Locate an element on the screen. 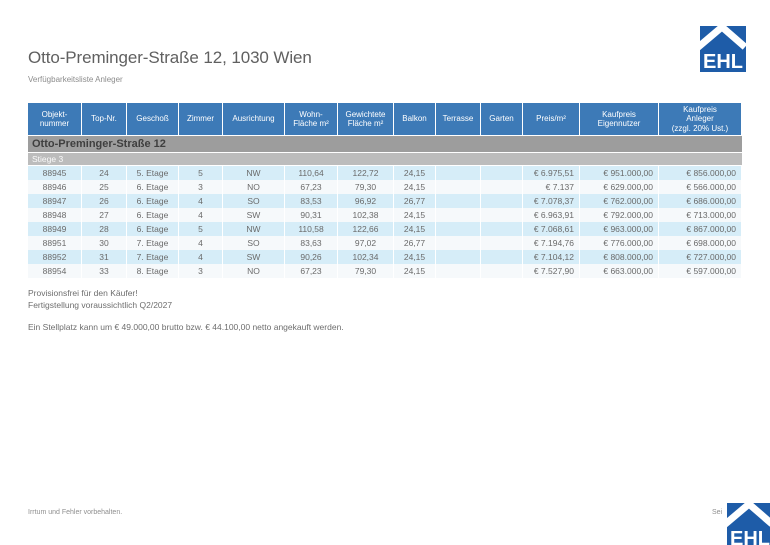  cell-wohnflaeche: 83,63 is located at coordinates (311, 243).